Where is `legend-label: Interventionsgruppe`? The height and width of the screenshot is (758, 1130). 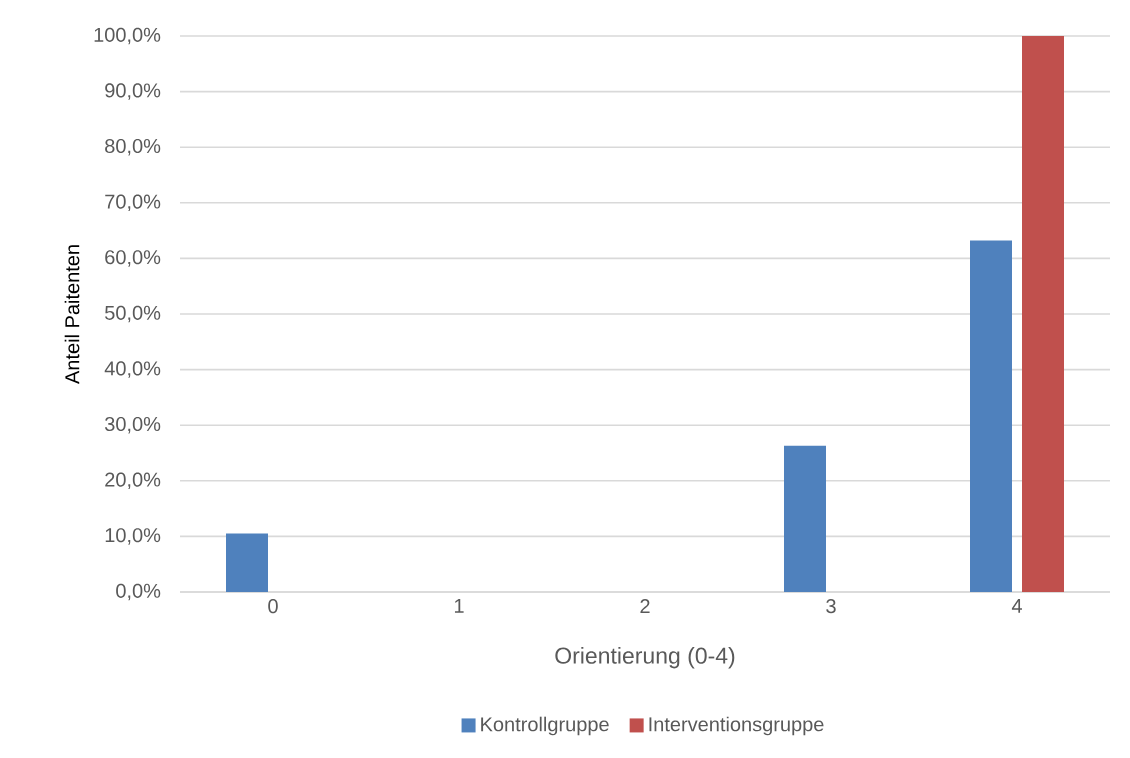 legend-label: Interventionsgruppe is located at coordinates (736, 726).